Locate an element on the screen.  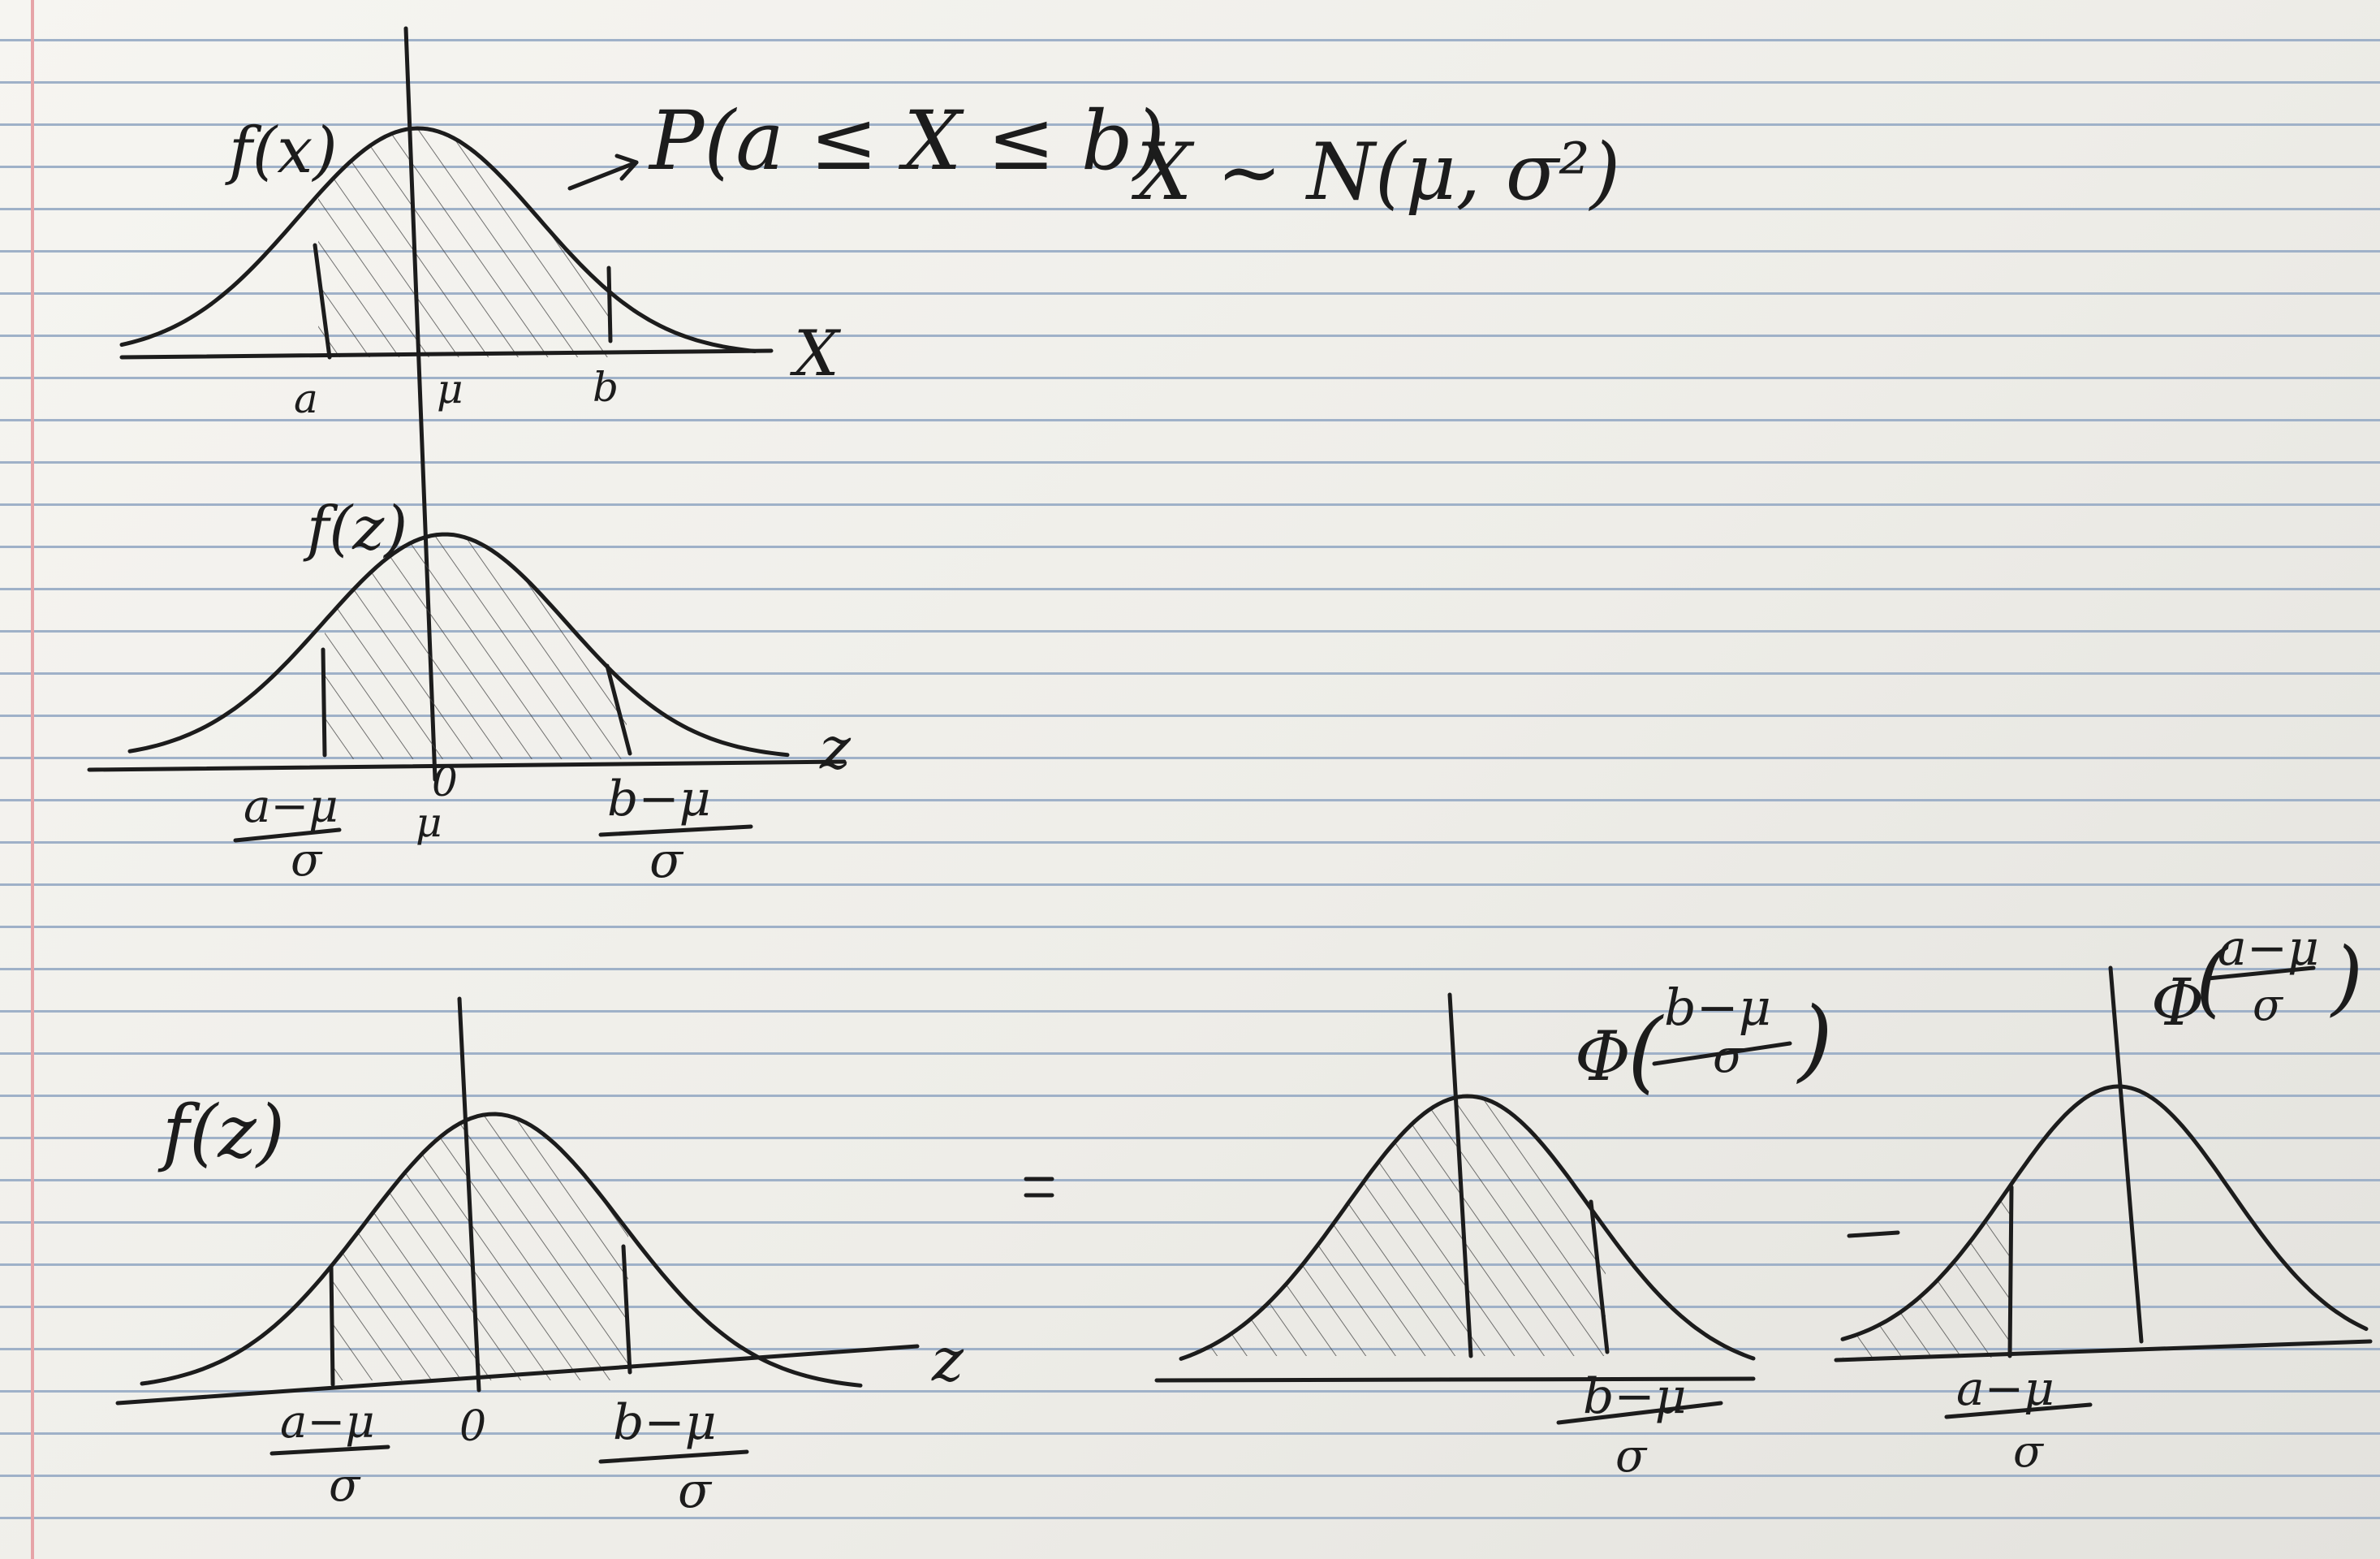
phi-b-curve is located at coordinates (1455, 1187).